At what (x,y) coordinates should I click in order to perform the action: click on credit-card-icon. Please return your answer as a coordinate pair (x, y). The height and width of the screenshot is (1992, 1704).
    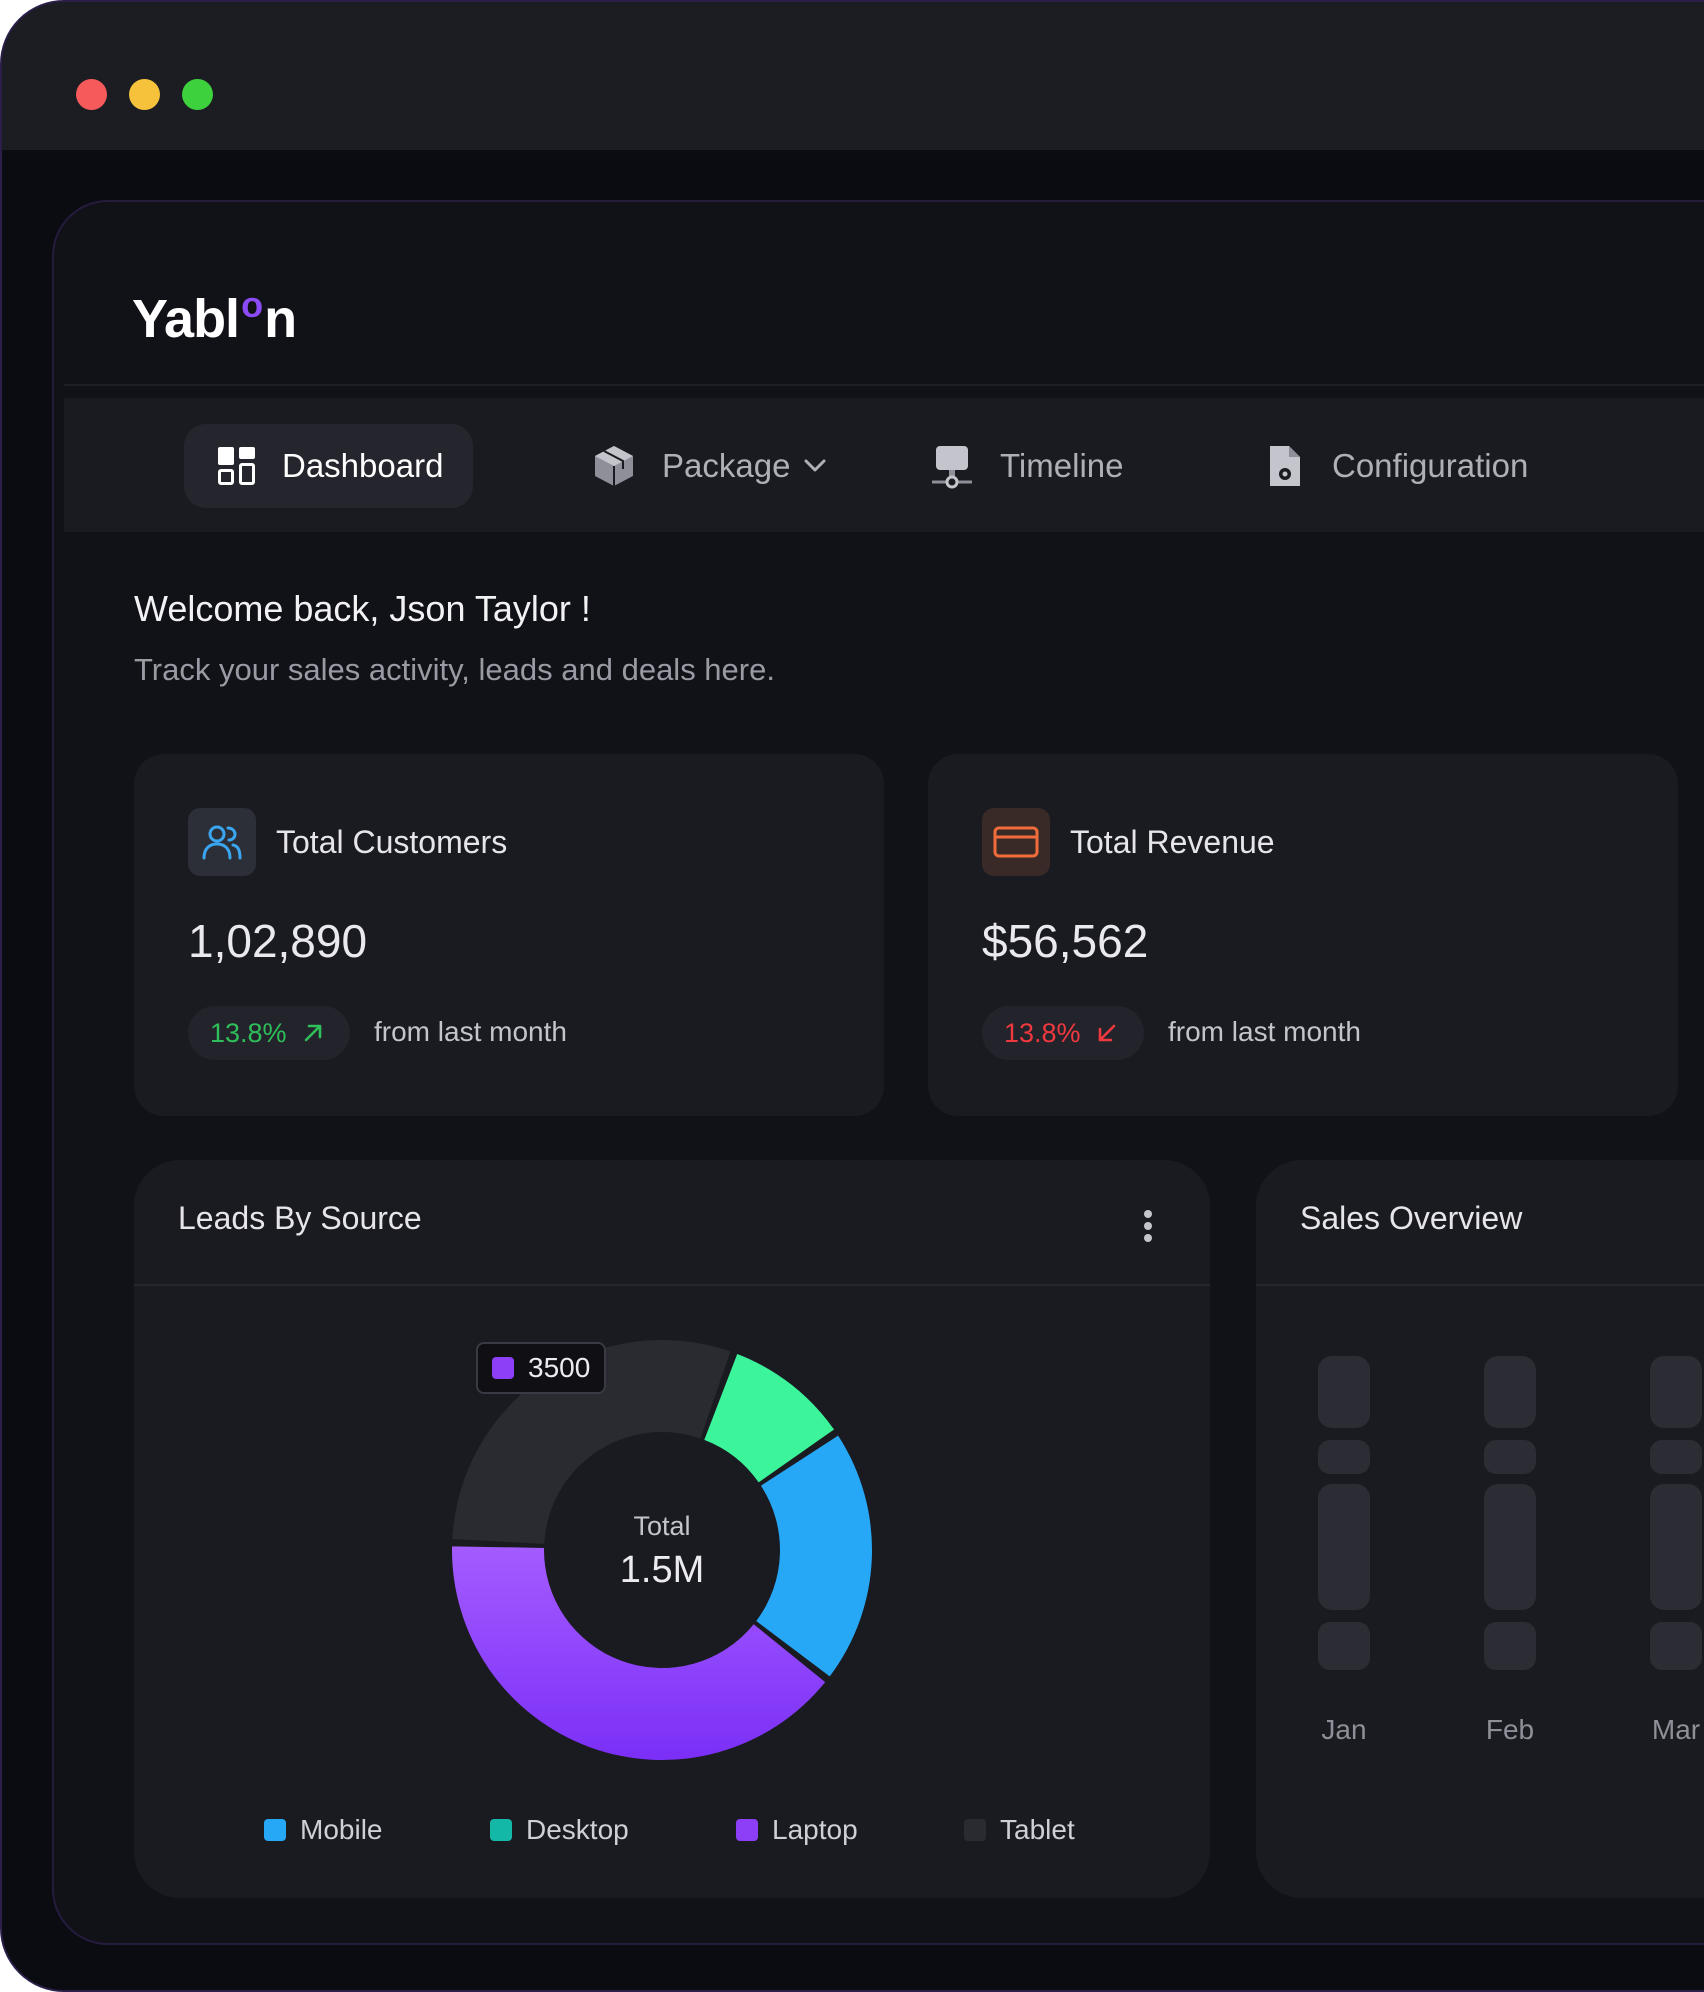
    Looking at the image, I should click on (1016, 842).